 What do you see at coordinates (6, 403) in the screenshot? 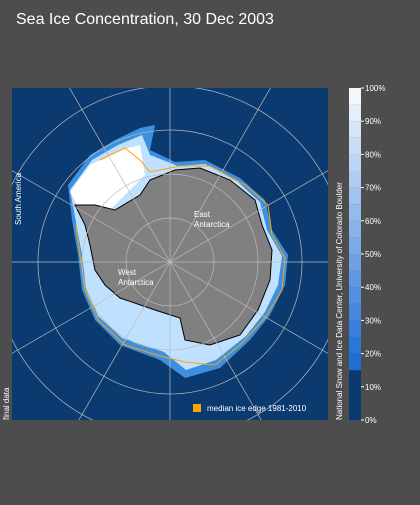
I see `status-label: final data` at bounding box center [6, 403].